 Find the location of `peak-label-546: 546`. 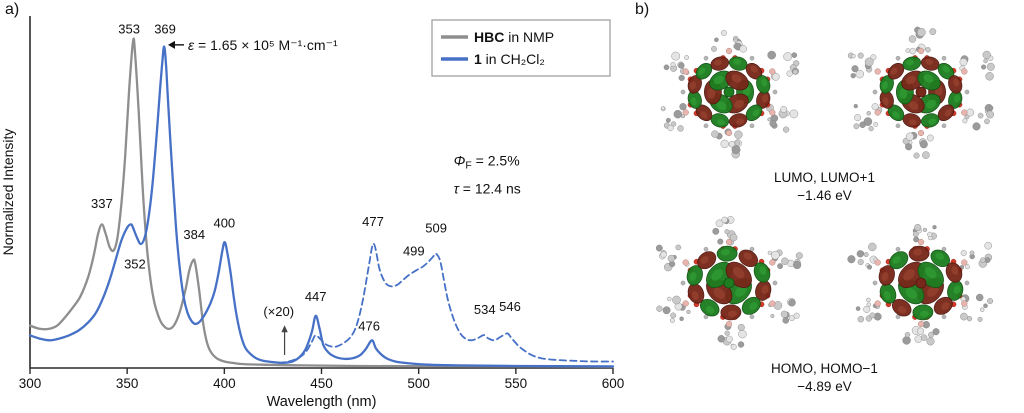

peak-label-546: 546 is located at coordinates (510, 306).